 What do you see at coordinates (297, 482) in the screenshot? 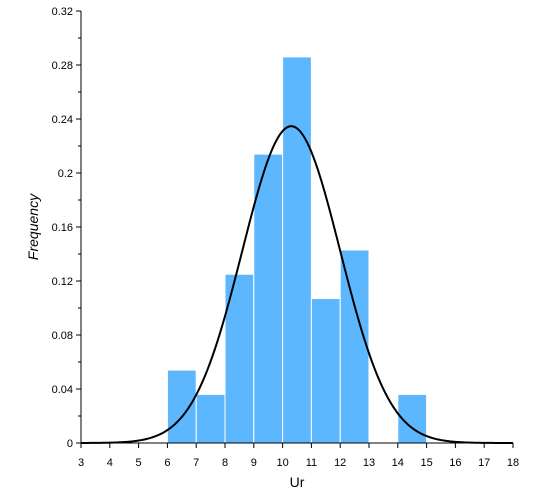
I see `x-axis-title: Ur` at bounding box center [297, 482].